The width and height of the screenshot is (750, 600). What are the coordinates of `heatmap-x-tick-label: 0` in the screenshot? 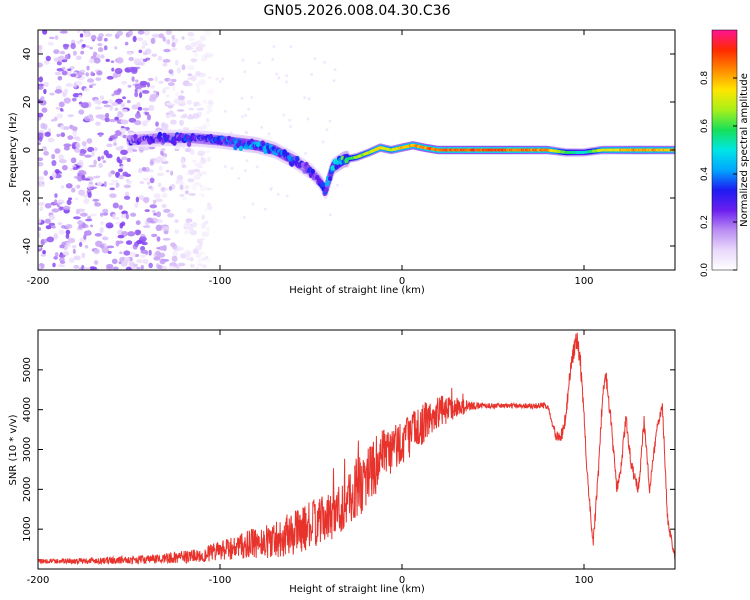 It's located at (402, 281).